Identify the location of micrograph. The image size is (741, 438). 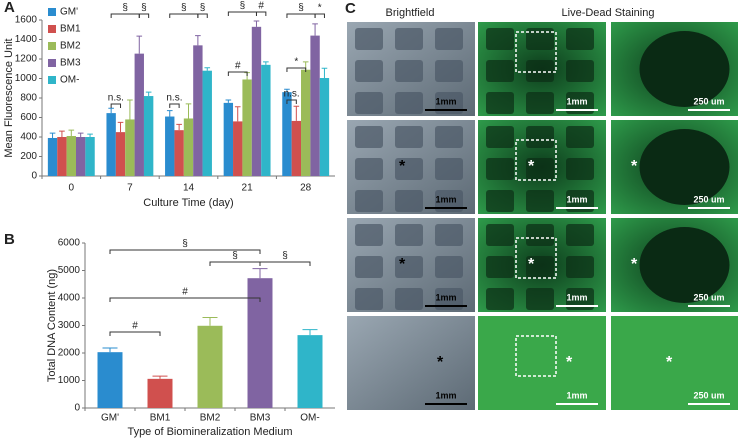
(411, 363).